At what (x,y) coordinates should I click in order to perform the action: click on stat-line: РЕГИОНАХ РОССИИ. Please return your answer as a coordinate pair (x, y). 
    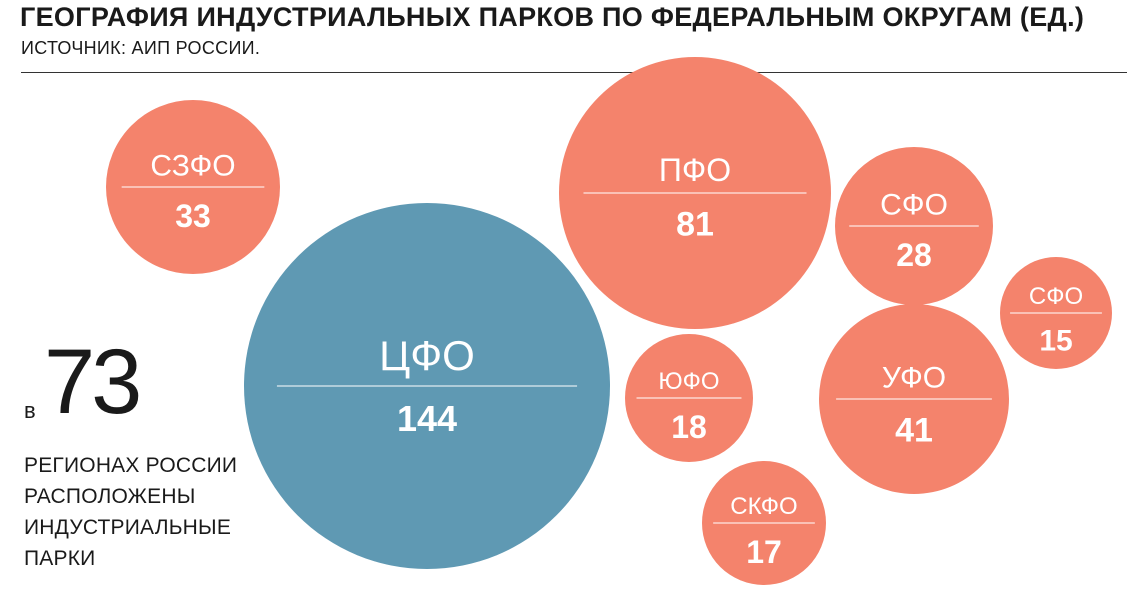
    Looking at the image, I should click on (131, 465).